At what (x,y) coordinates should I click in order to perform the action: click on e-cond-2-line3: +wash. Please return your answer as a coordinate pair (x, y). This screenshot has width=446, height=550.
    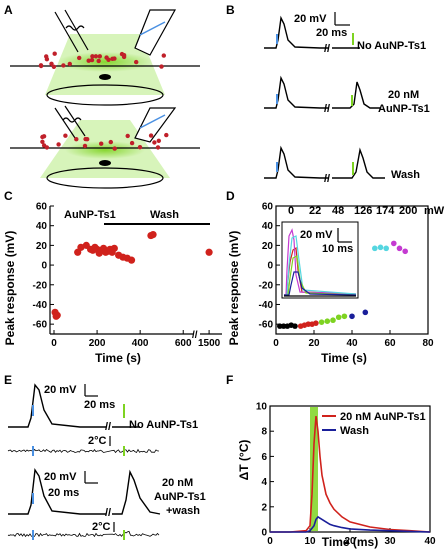
    Looking at the image, I should click on (183, 511).